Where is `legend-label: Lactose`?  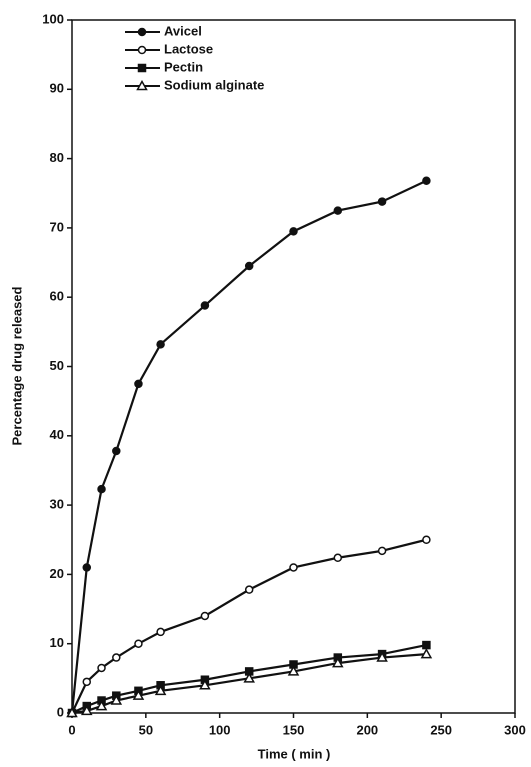 legend-label: Lactose is located at coordinates (188, 48).